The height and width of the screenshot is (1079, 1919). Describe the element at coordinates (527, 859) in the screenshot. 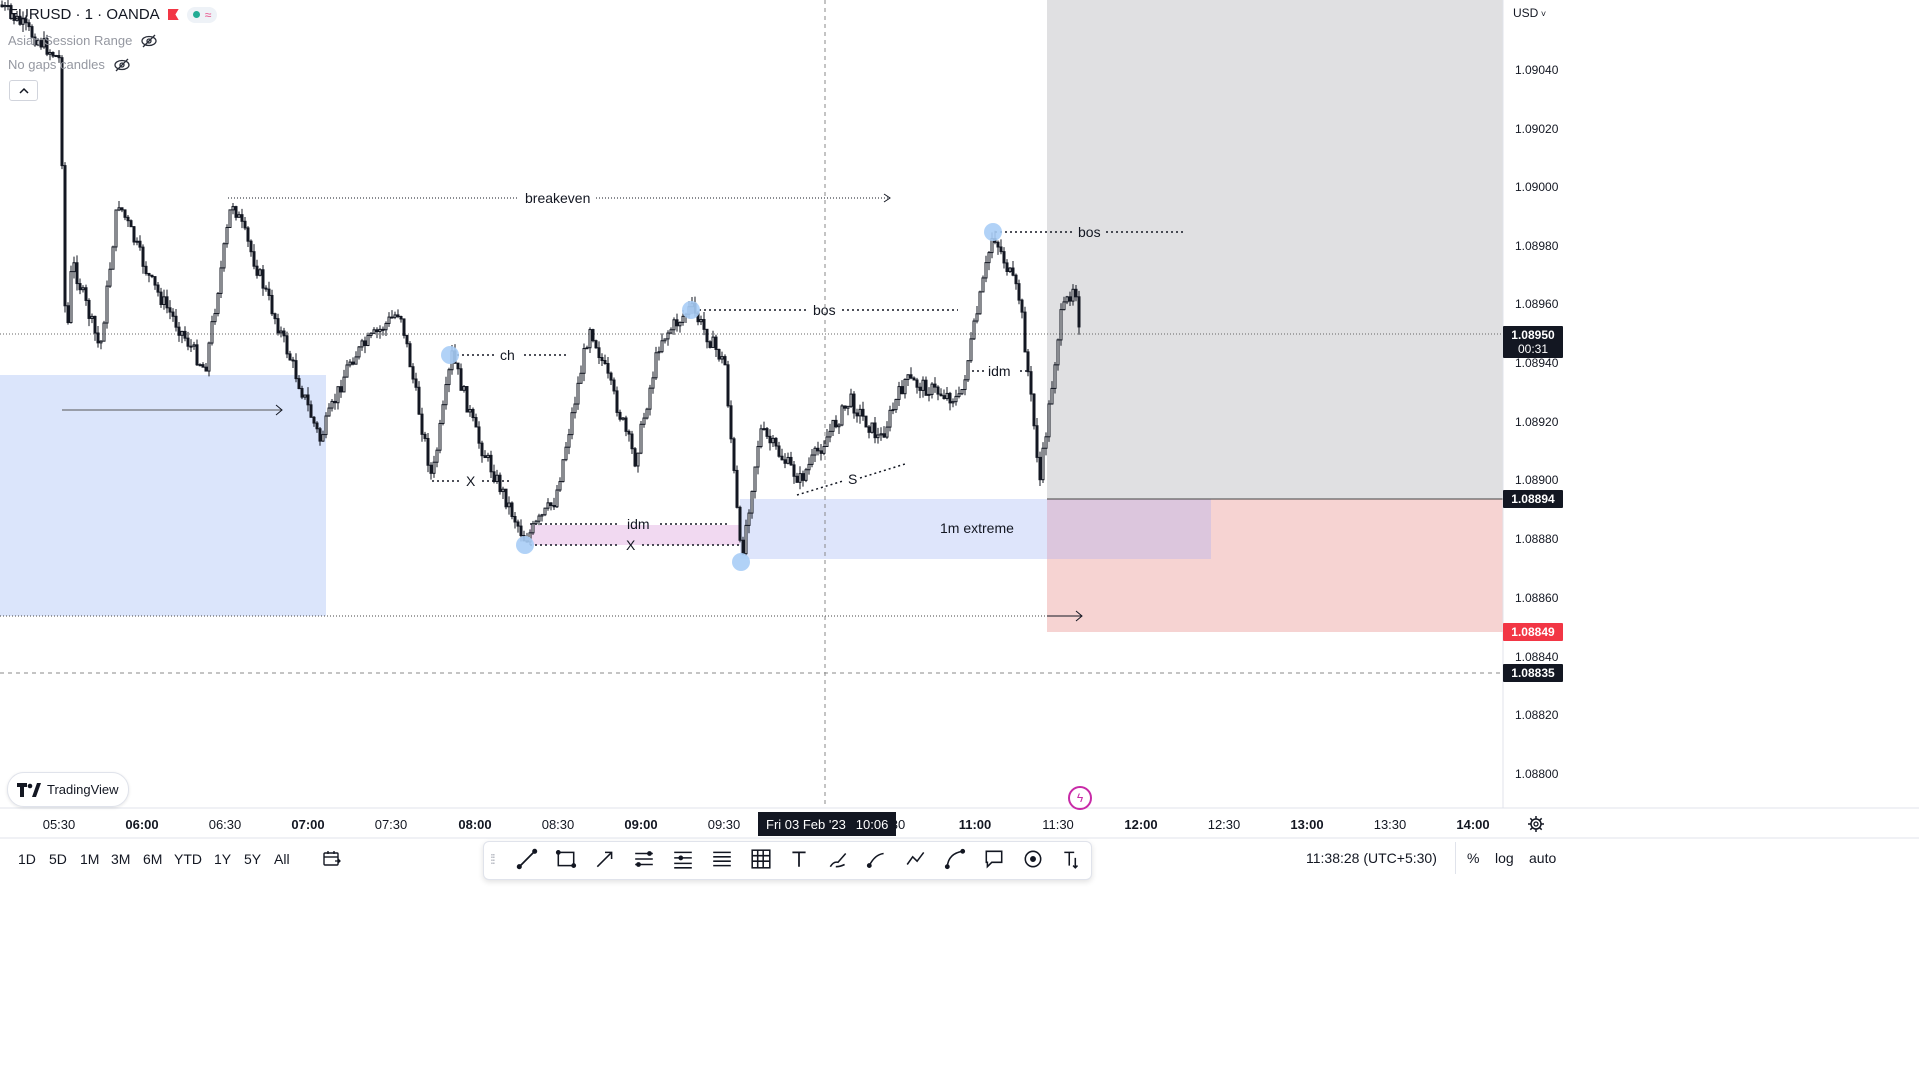

I see `trend-line-icon` at that location.